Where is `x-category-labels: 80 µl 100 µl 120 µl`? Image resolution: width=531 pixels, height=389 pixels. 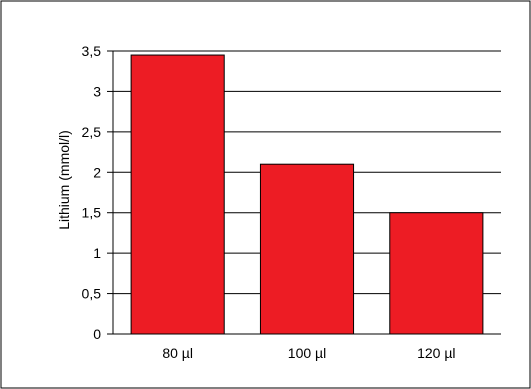 x-category-labels: 80 µl 100 µl 120 µl is located at coordinates (308, 353).